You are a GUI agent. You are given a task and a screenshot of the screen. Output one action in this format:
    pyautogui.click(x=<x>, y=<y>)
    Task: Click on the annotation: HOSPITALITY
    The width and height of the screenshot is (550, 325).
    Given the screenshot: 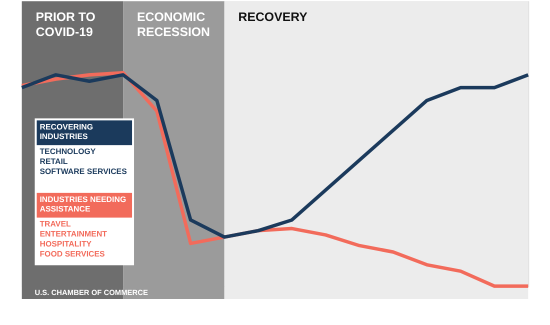 What is the action you would take?
    pyautogui.click(x=66, y=243)
    